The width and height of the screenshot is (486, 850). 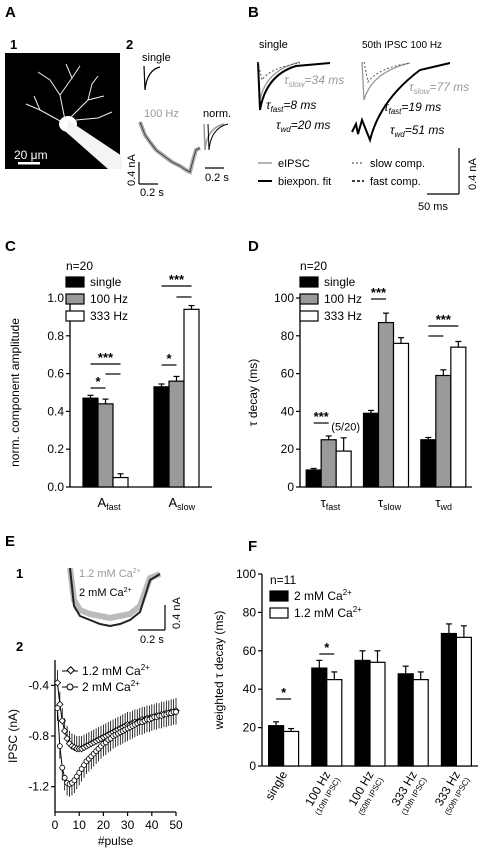 I want to click on y-tick-label: 1.0, so click(x=55, y=298).